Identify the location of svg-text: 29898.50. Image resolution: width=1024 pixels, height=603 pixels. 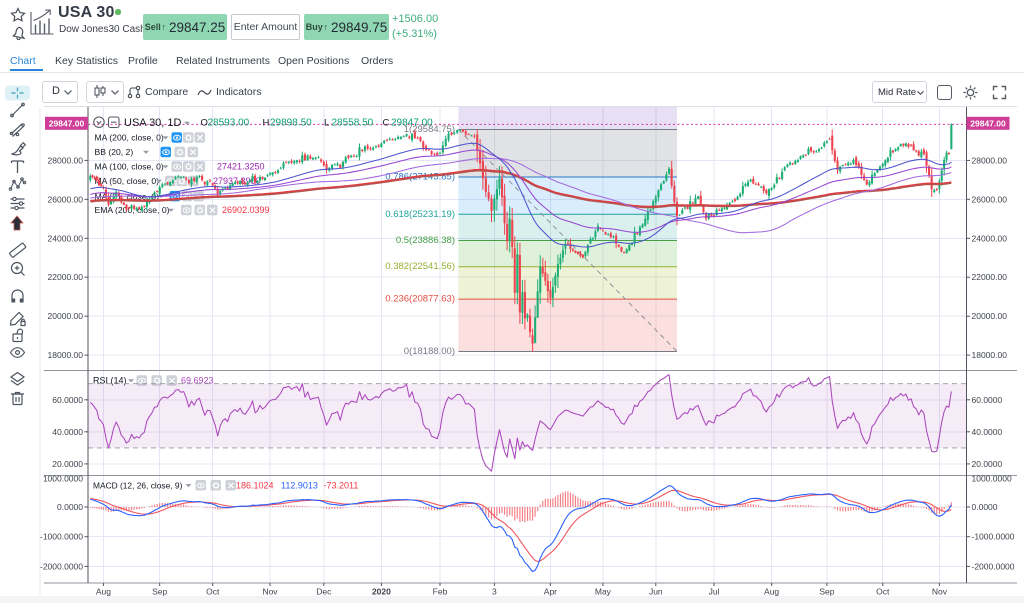
(291, 123).